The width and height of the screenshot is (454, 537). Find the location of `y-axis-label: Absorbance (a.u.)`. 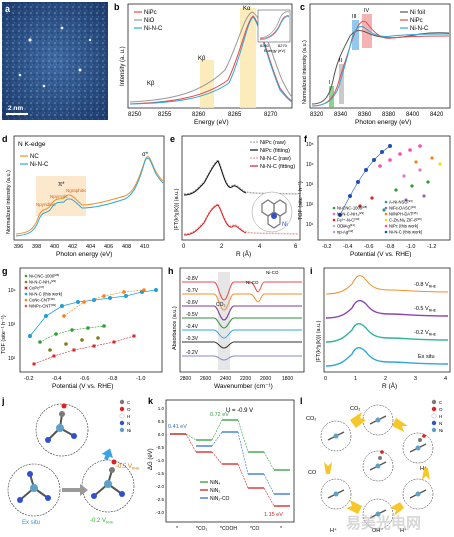

y-axis-label: Absorbance (a.u.) is located at coordinates (175, 328).